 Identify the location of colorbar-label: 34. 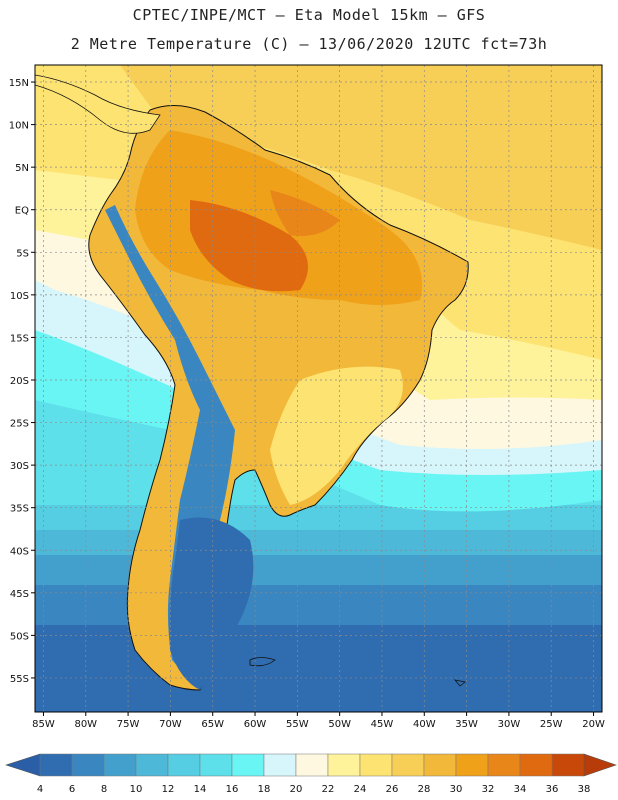
(520, 789).